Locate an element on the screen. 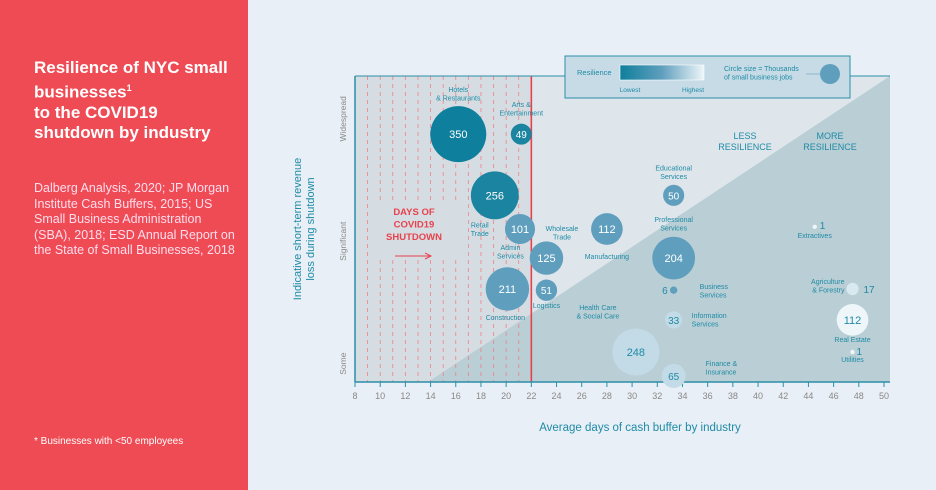 The height and width of the screenshot is (490, 936). bubble-retail-trade is located at coordinates (494, 195).